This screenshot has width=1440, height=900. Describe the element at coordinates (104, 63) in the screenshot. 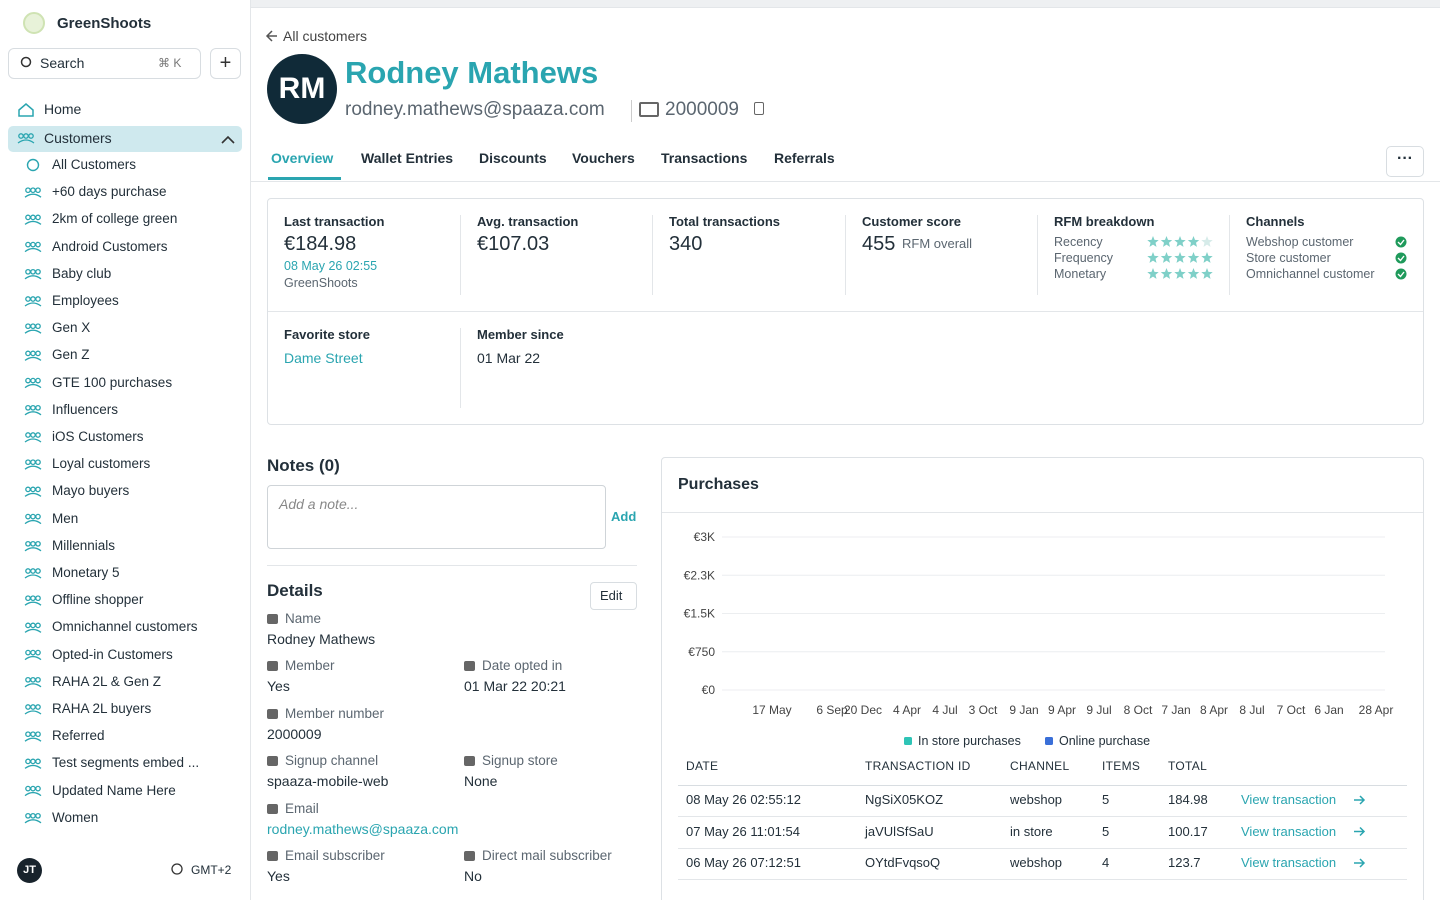

I see `search-box` at that location.